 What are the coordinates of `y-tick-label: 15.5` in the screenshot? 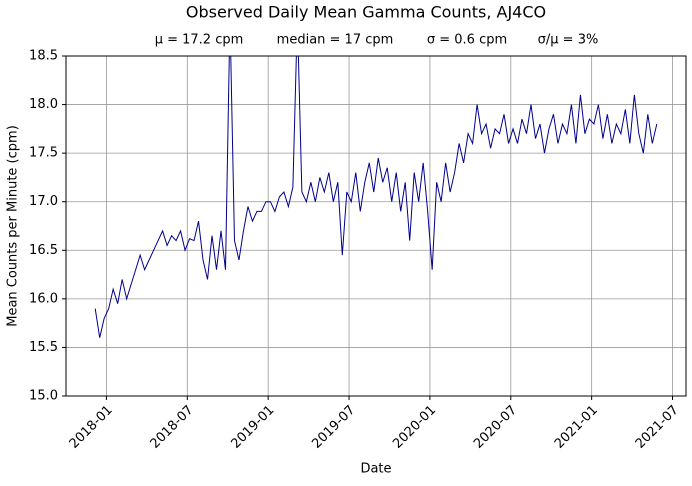 It's located at (43, 347).